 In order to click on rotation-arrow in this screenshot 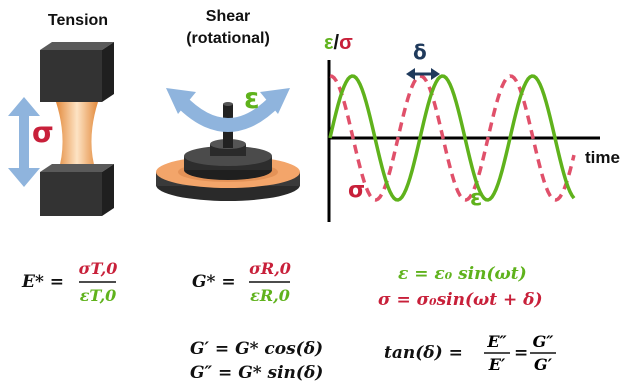, I will do `click(228, 110)`.